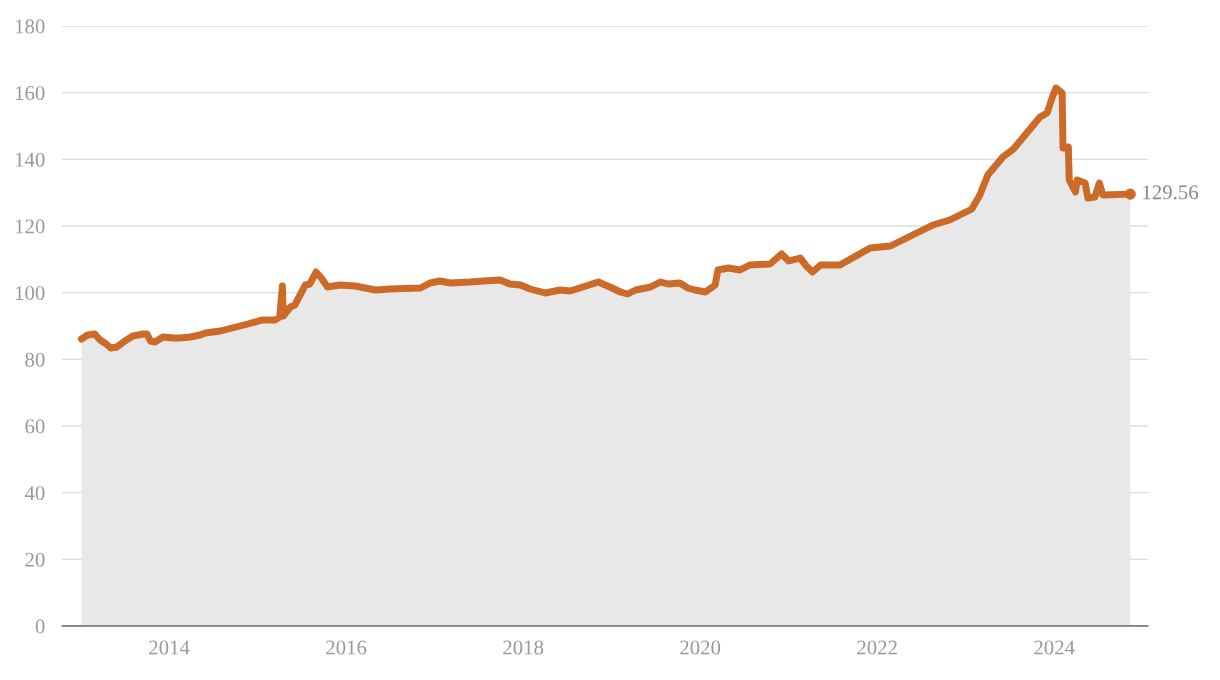 The height and width of the screenshot is (680, 1220). I want to click on y-tick-label: 140, so click(30, 159).